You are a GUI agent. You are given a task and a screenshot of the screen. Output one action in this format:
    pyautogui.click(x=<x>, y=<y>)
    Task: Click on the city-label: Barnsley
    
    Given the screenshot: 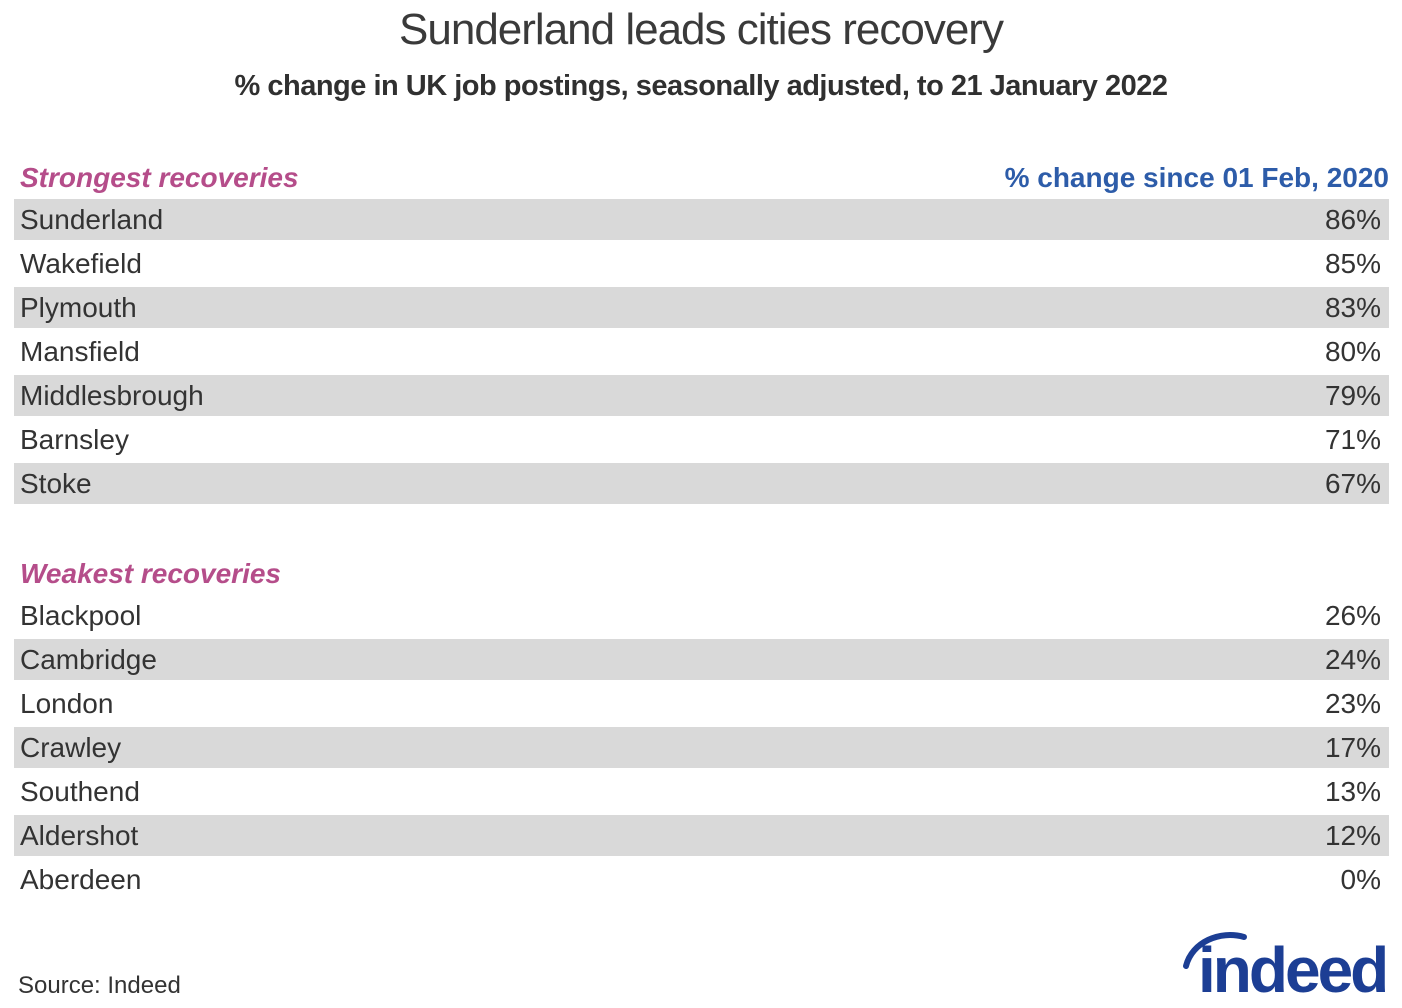 What is the action you would take?
    pyautogui.click(x=74, y=439)
    